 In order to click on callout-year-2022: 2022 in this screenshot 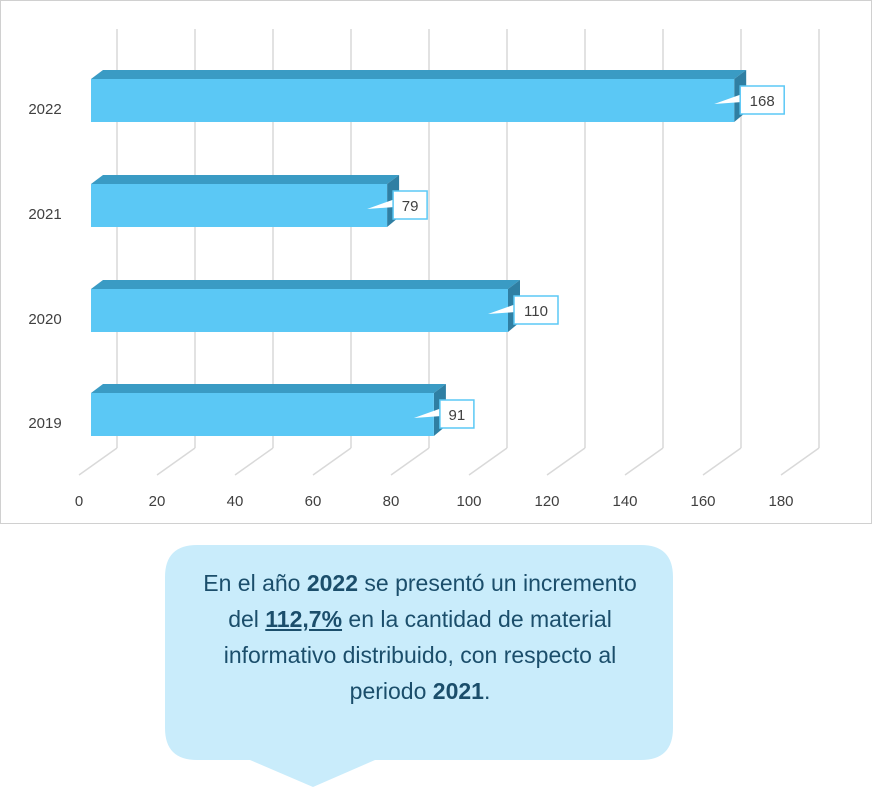, I will do `click(332, 583)`.